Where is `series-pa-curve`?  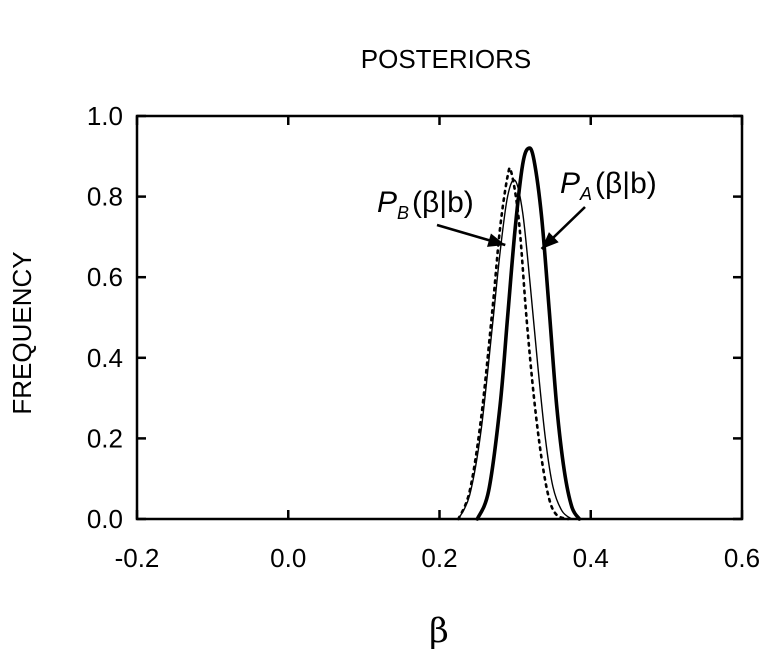
series-pa-curve is located at coordinates (528, 333).